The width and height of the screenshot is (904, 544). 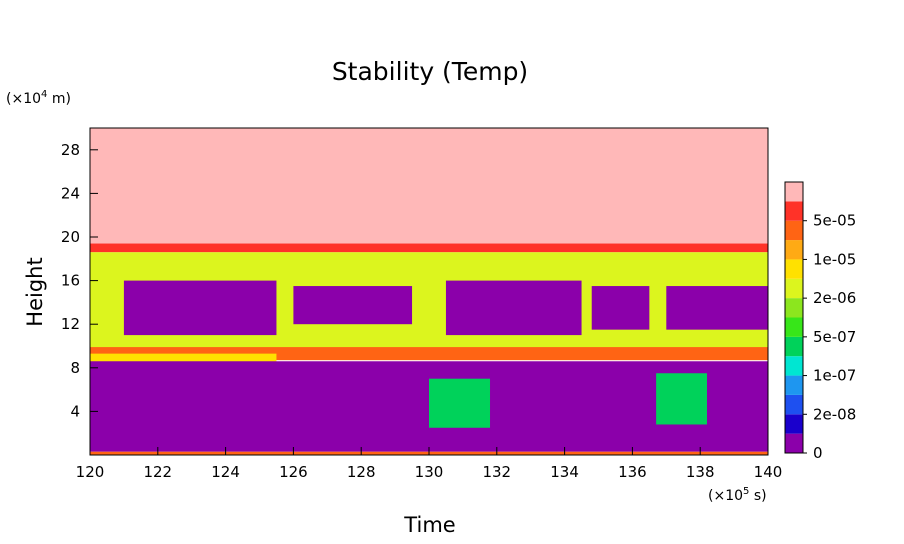 What do you see at coordinates (818, 453) in the screenshot?
I see `colorbar-label: 0` at bounding box center [818, 453].